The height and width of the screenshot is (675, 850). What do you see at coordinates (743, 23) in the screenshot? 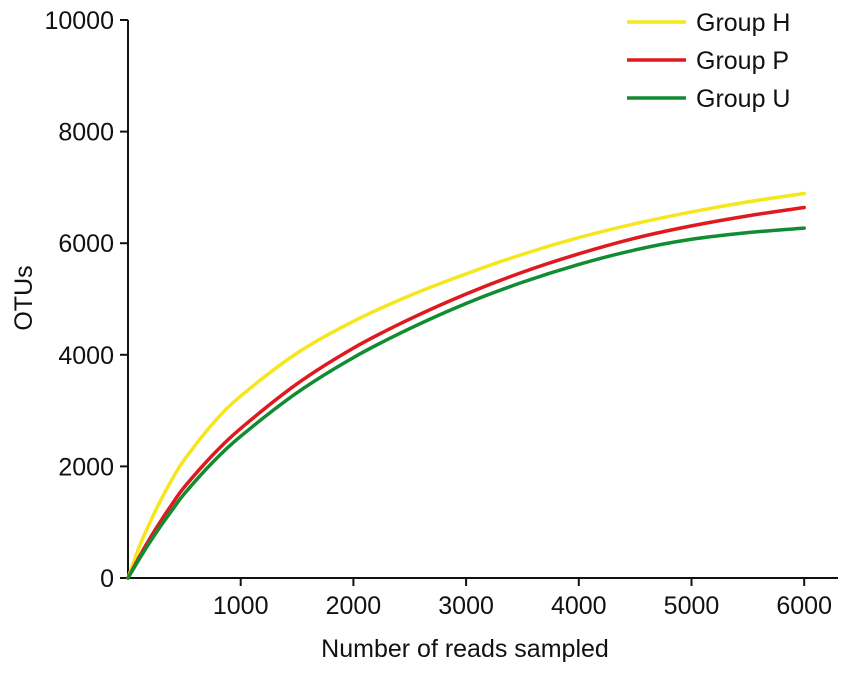
I see `legend-label-group-h: Group H` at bounding box center [743, 23].